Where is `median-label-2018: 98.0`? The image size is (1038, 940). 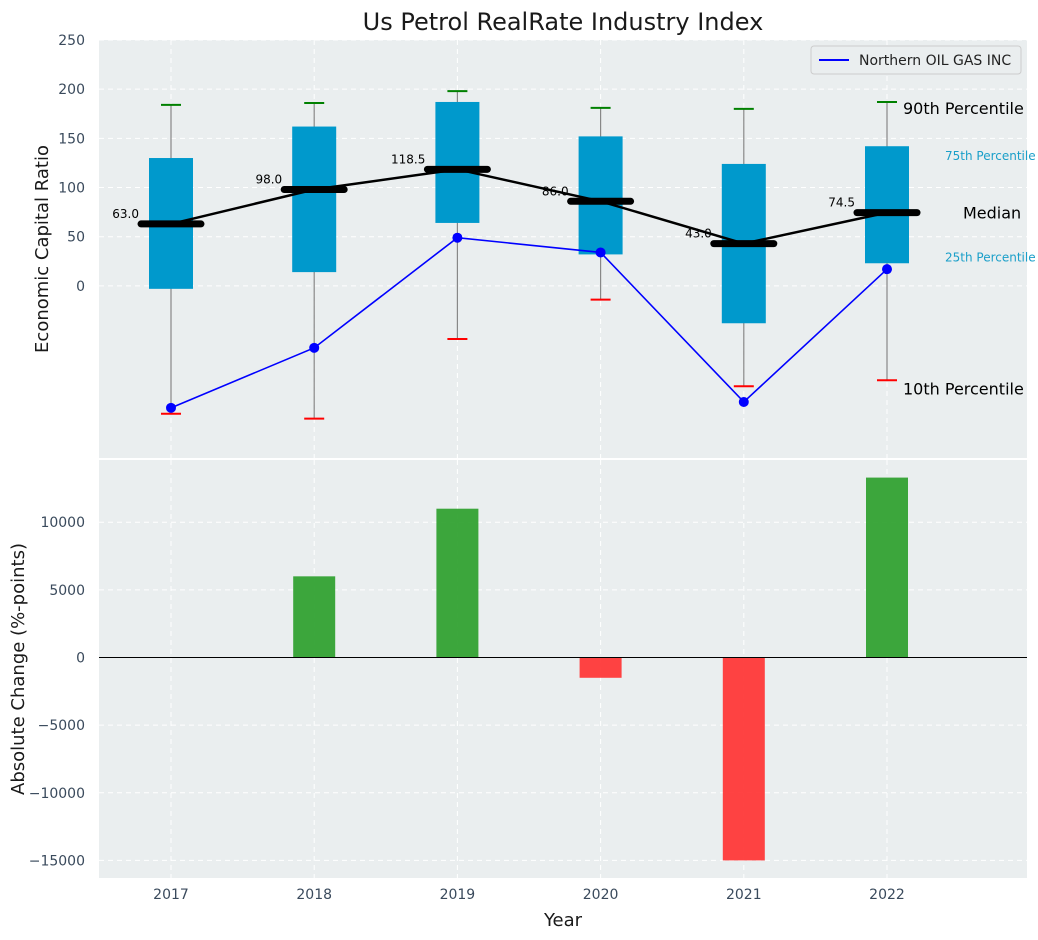 median-label-2018: 98.0 is located at coordinates (268, 179).